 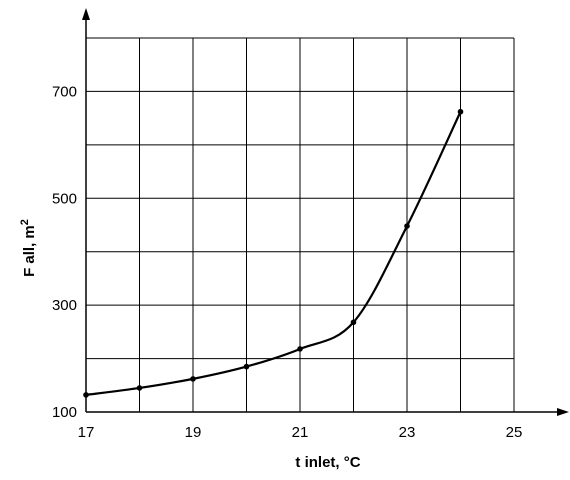 What do you see at coordinates (29, 251) in the screenshot?
I see `y-axis-title-main: F all, m` at bounding box center [29, 251].